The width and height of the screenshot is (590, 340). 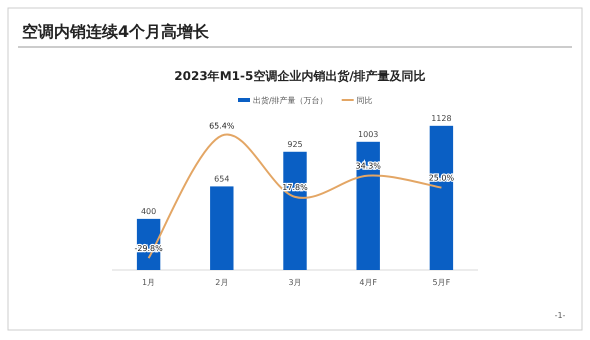 I want to click on legend-label: 出货/排产量（万台）, so click(x=290, y=100).